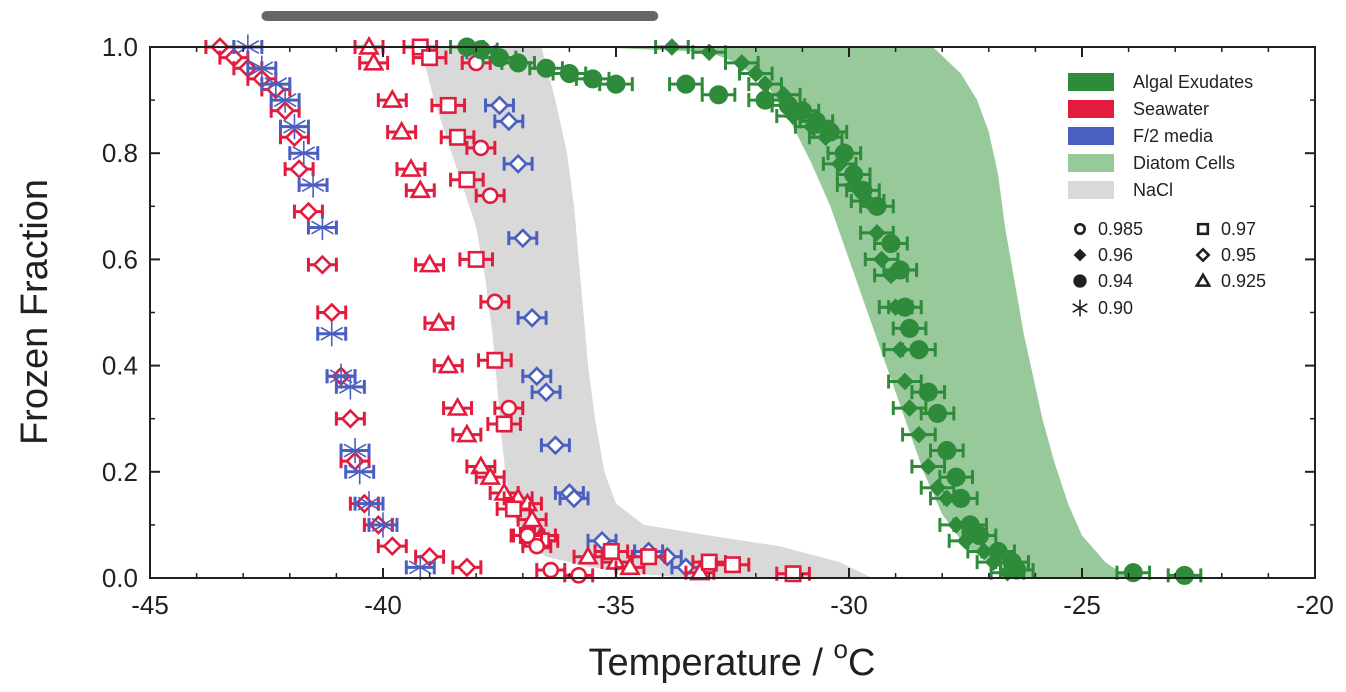  Describe the element at coordinates (1103, 281) in the screenshot. I see `marker-legend-item: 0.94` at that location.